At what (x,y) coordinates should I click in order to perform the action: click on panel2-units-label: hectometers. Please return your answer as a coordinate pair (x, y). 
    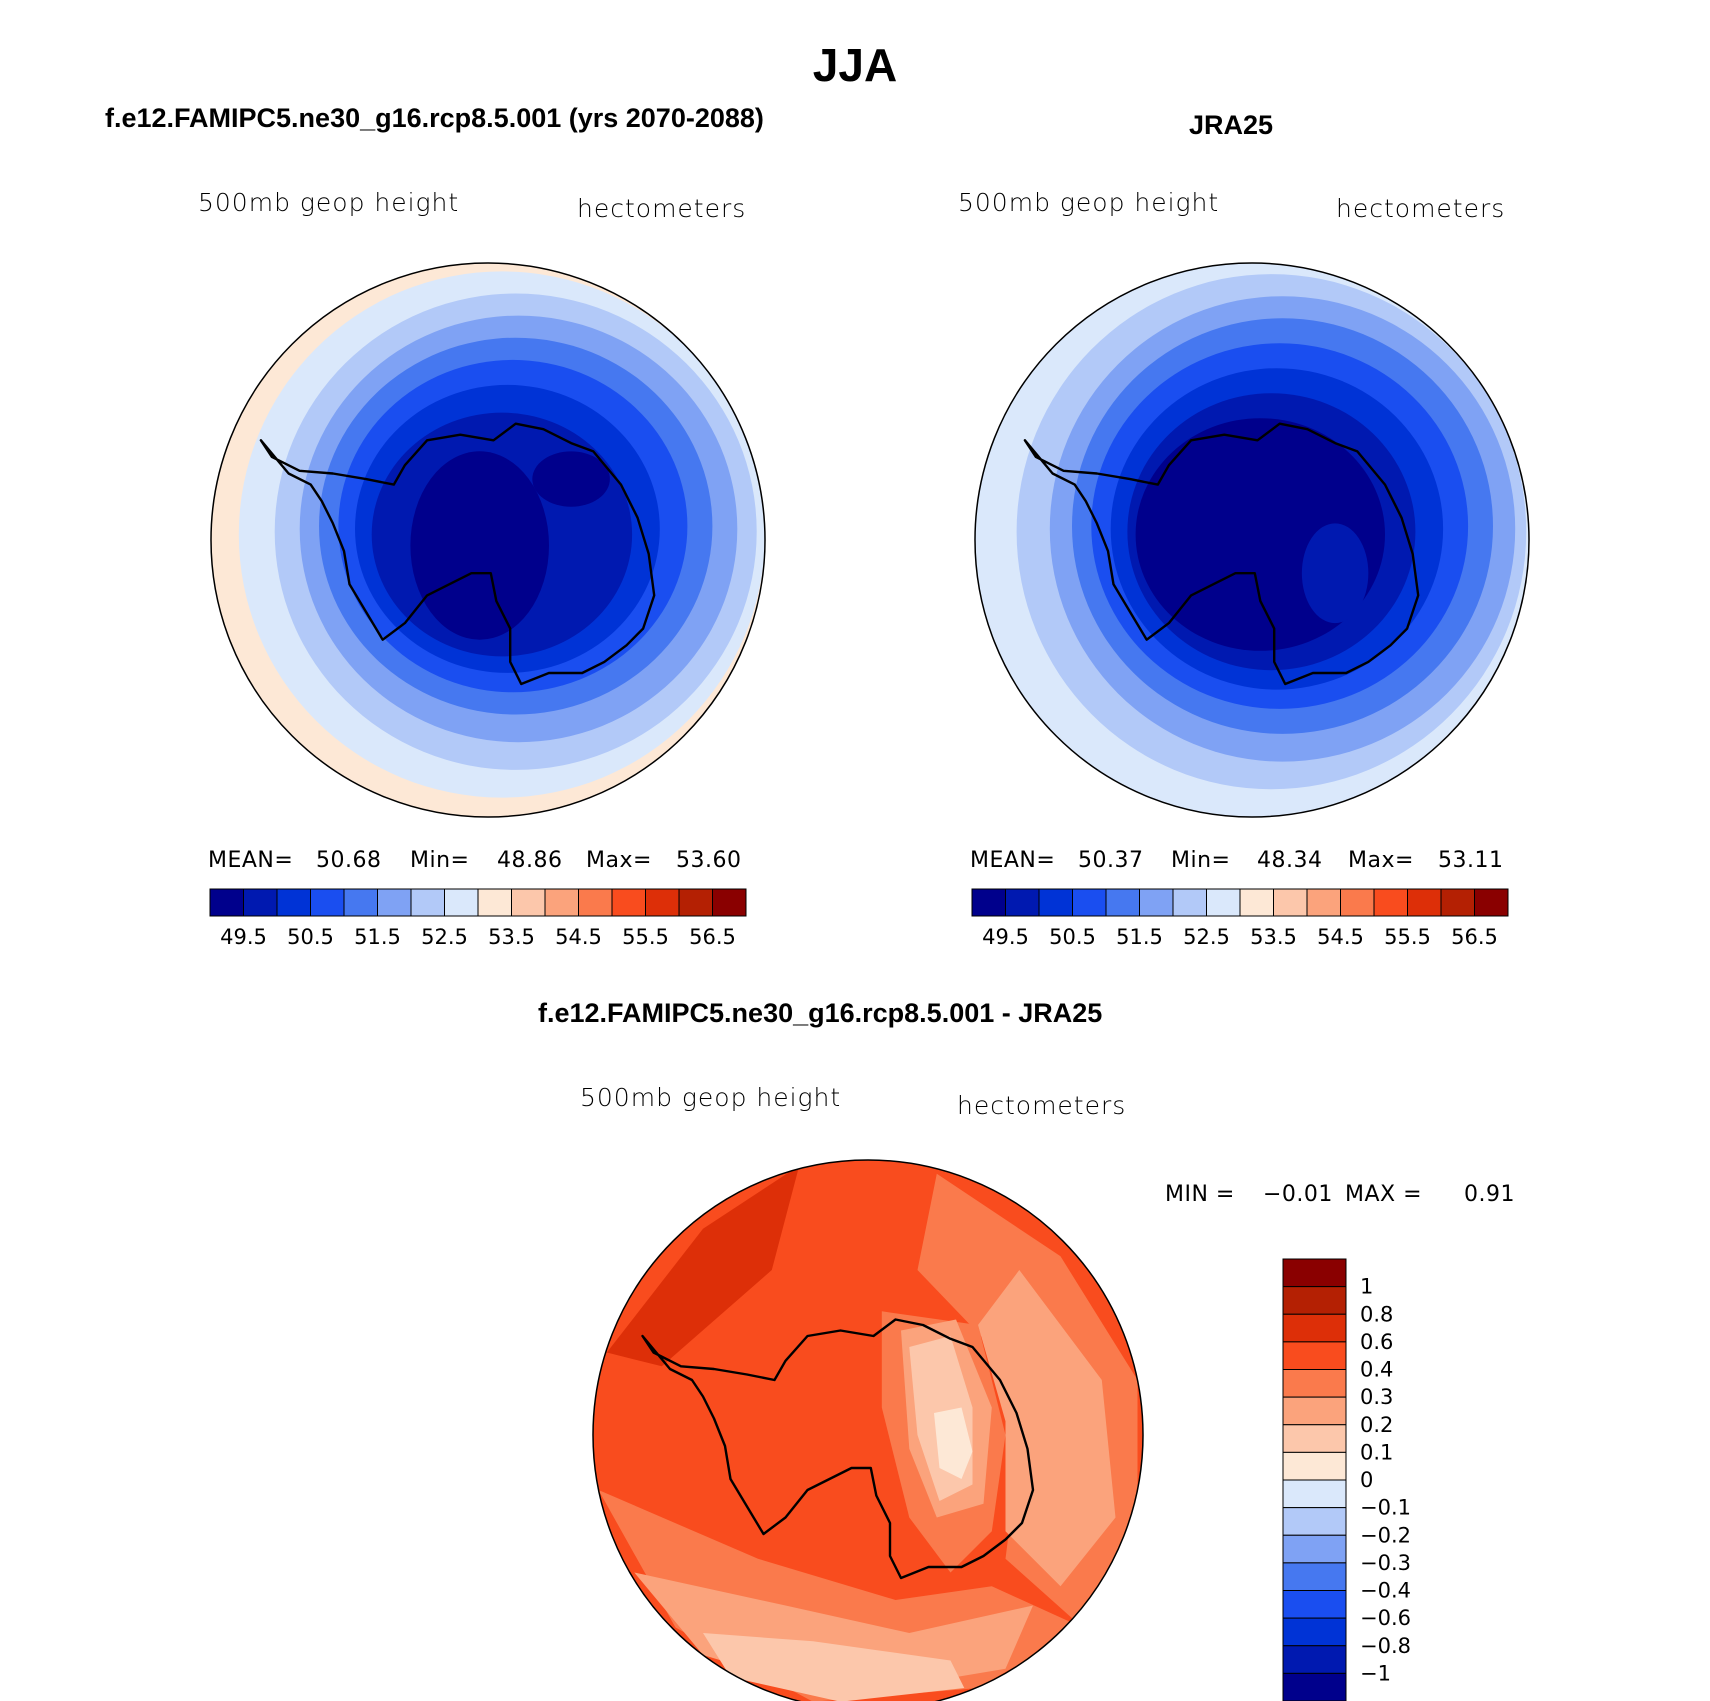
    Looking at the image, I should click on (1421, 208).